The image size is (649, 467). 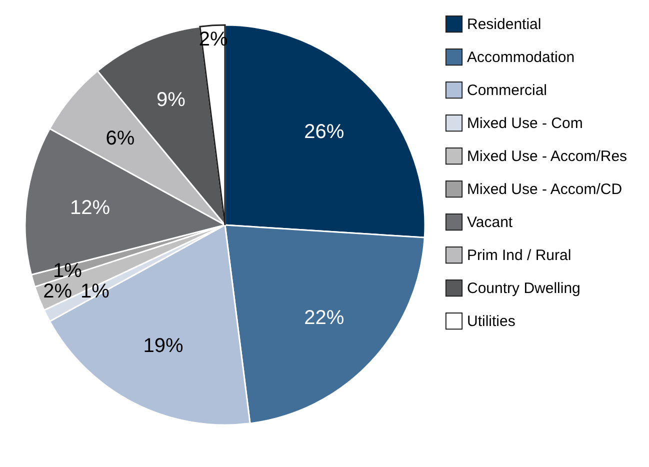 What do you see at coordinates (491, 321) in the screenshot?
I see `legend-label: Utilities` at bounding box center [491, 321].